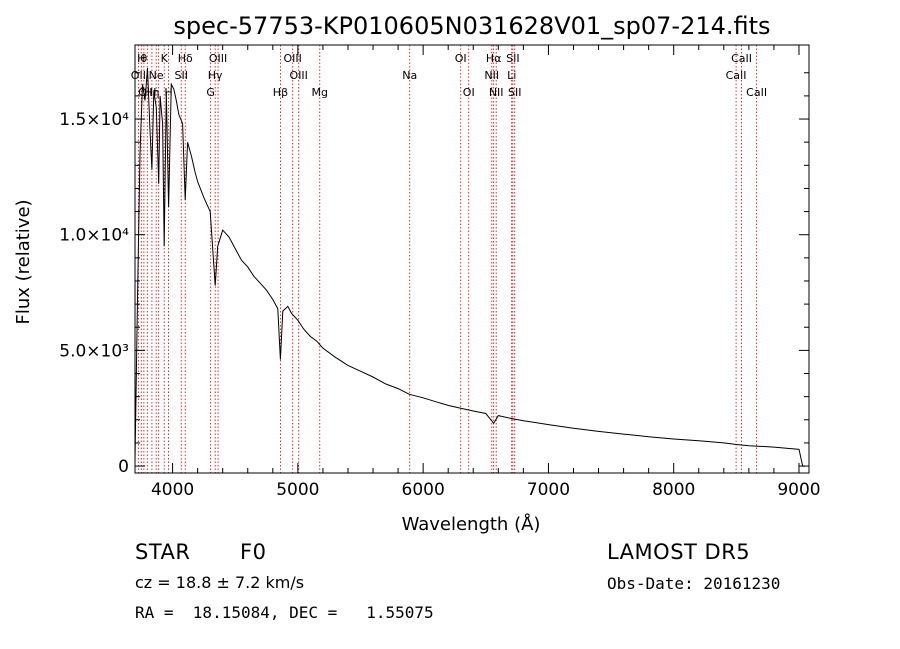 This screenshot has height=649, width=900. Describe the element at coordinates (297, 490) in the screenshot. I see `x-tick-label-5000: 5000` at that location.